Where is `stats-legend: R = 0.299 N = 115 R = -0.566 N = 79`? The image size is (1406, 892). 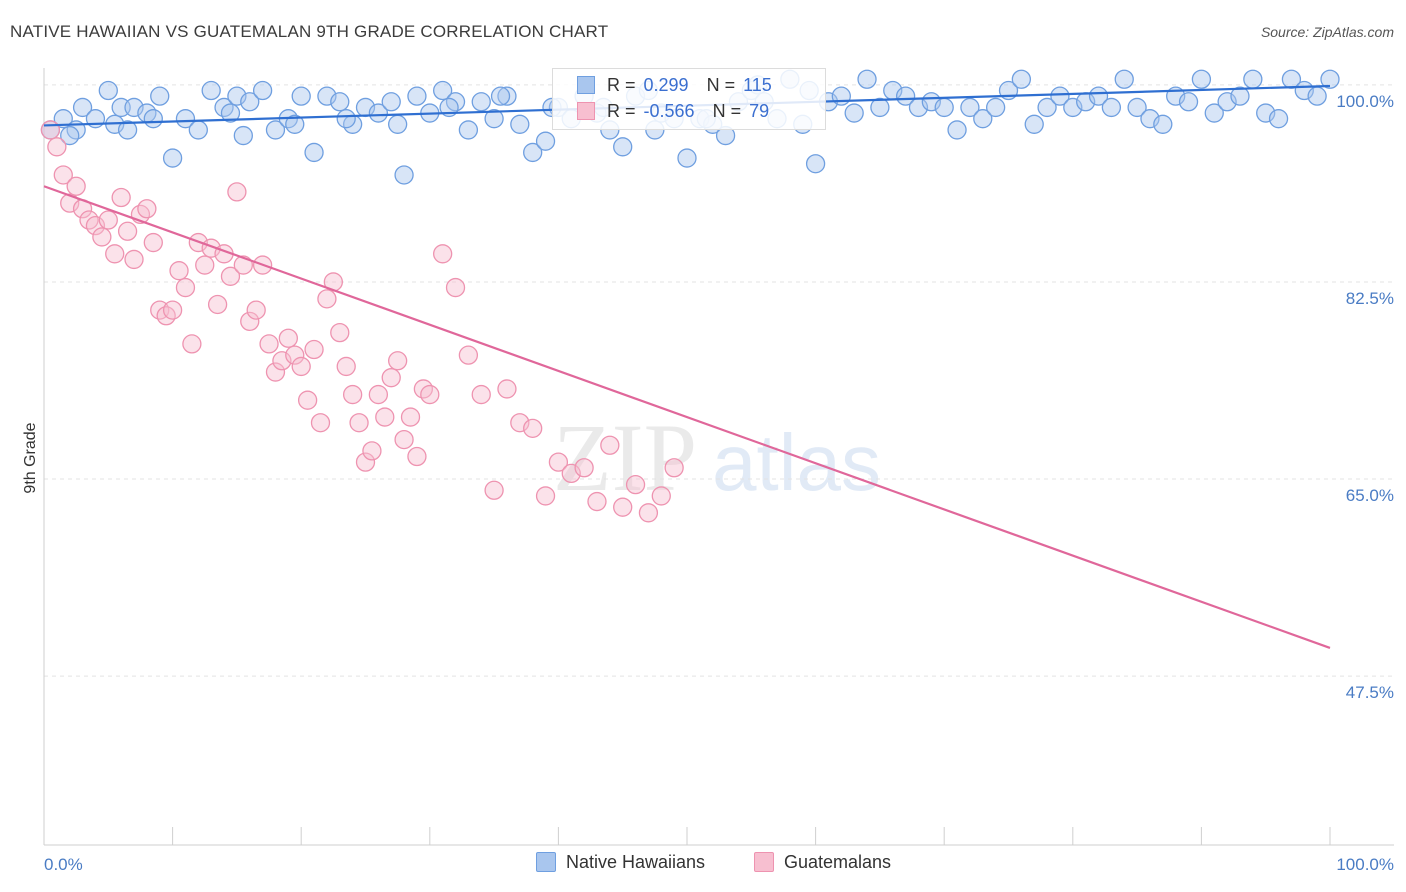 stats-legend: R = 0.299 N = 115 R = -0.566 N = 79 is located at coordinates (689, 99).